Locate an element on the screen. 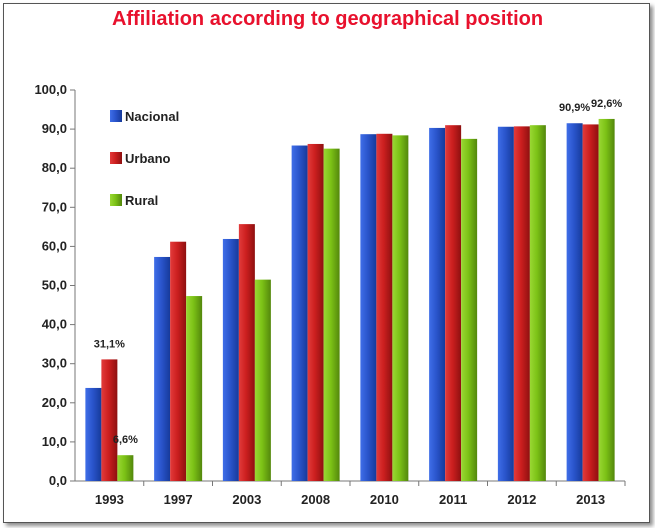  data-label: 6,6% is located at coordinates (125, 440).